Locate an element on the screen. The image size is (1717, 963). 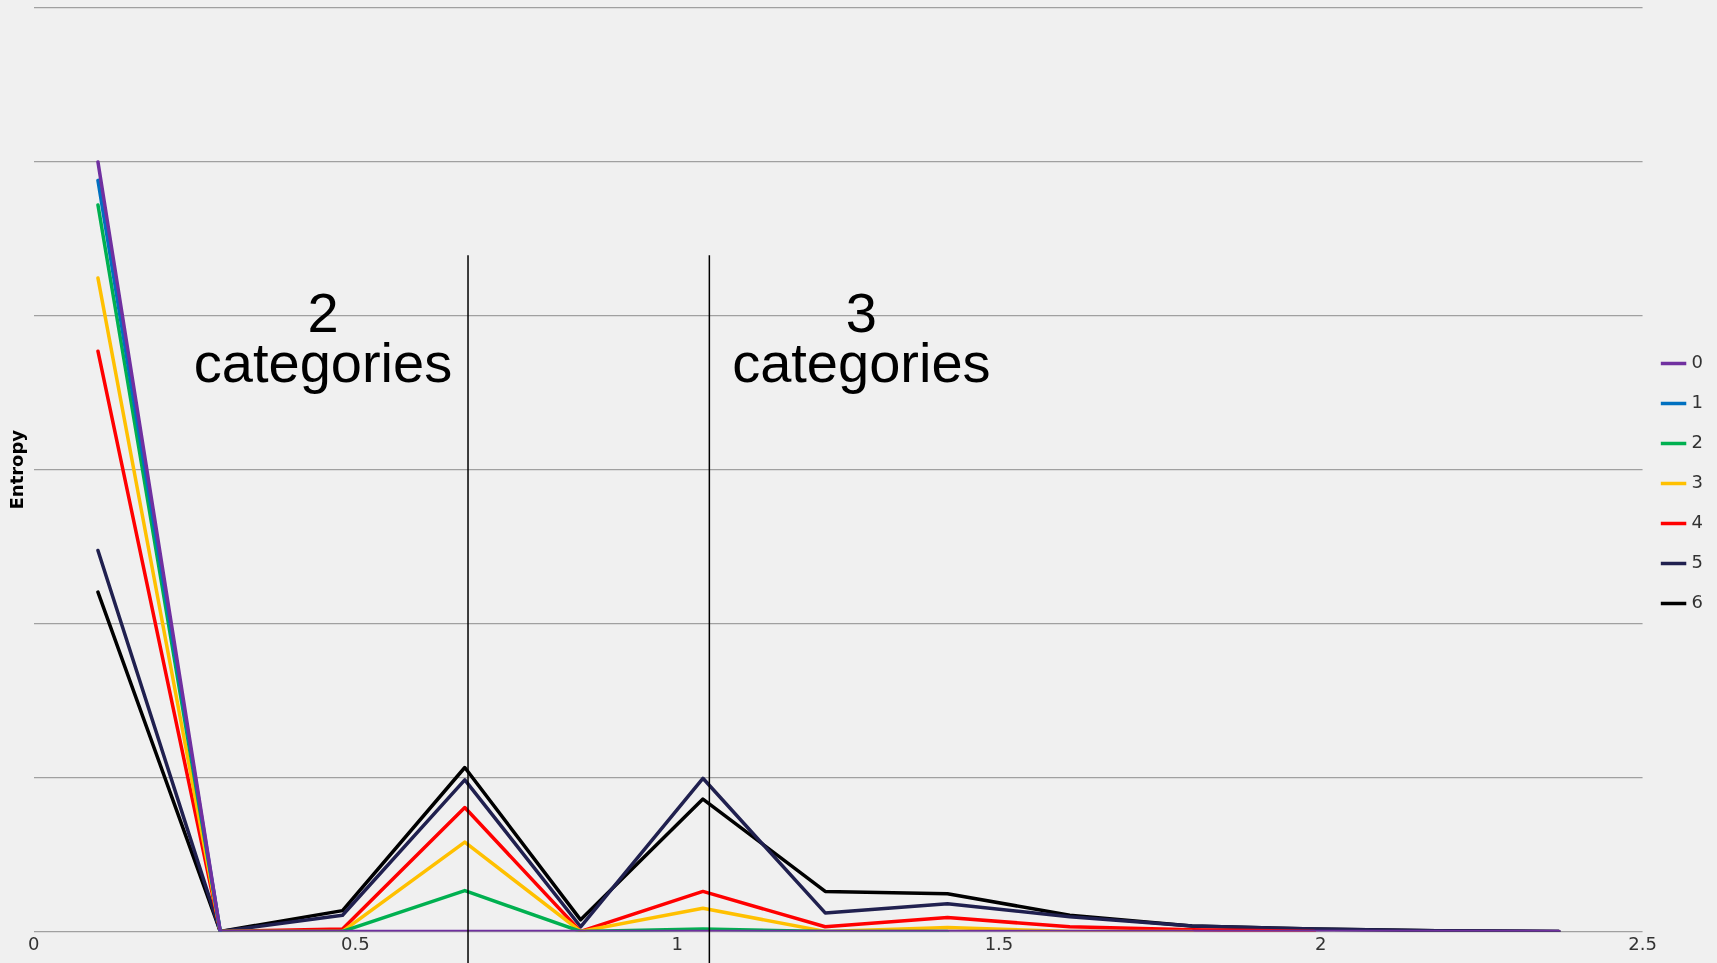
x-tick-label: 1 is located at coordinates (677, 943).